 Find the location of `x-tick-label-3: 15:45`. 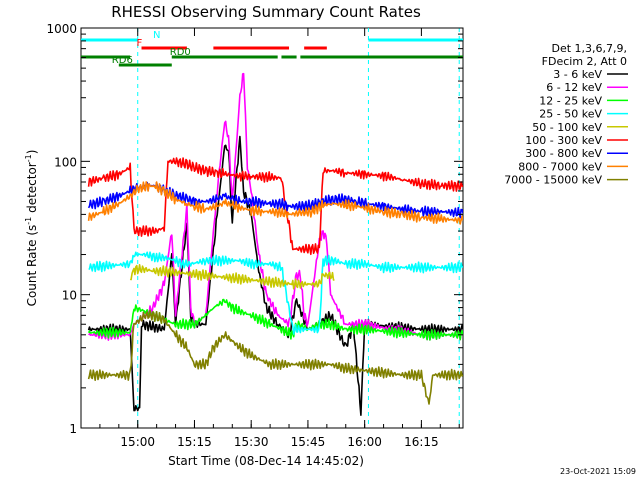

x-tick-label-3: 15:45 is located at coordinates (308, 442).